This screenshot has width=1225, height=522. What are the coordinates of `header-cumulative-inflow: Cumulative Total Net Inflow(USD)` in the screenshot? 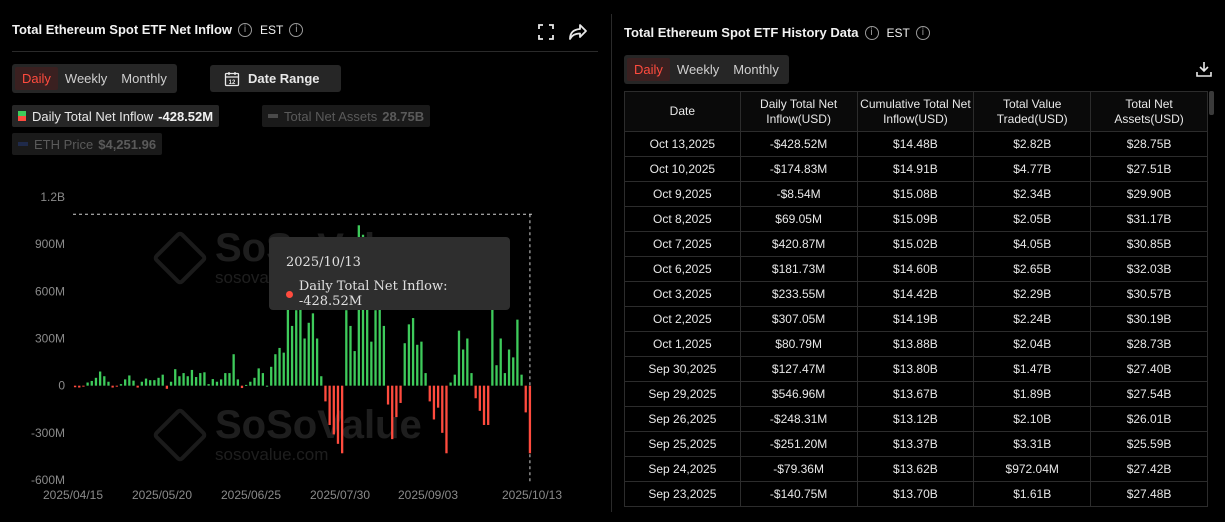 It's located at (915, 111).